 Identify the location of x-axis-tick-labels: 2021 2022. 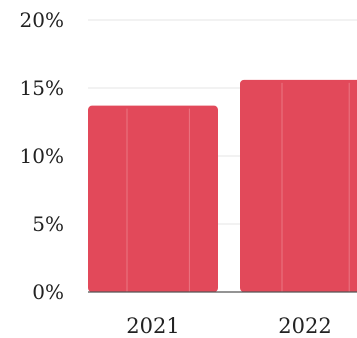
(228, 326).